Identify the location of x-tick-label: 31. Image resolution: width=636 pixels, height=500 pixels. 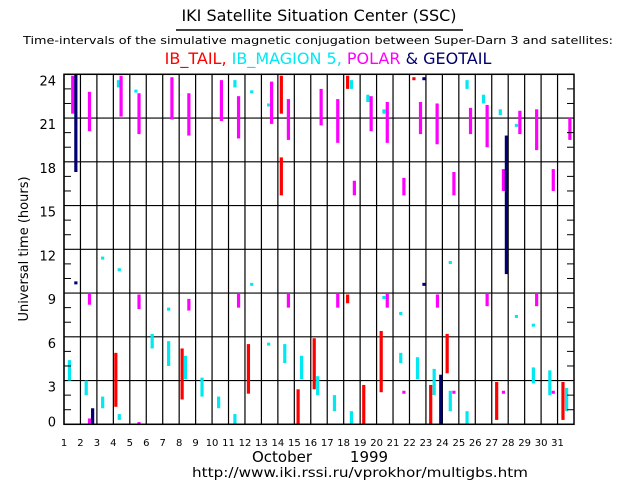
(557, 443).